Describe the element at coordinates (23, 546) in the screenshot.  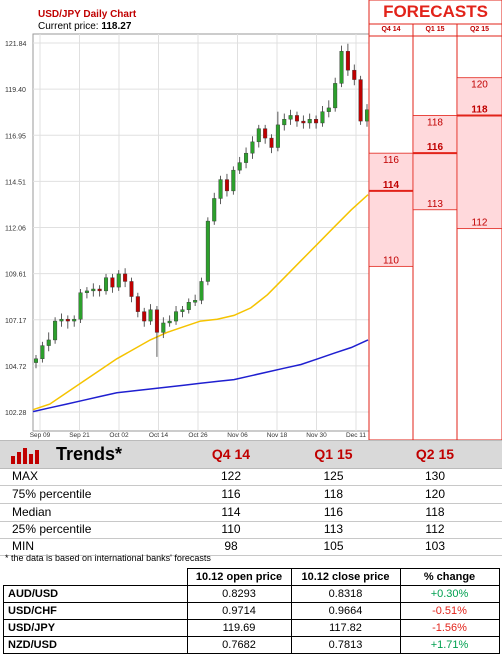
I see `trends-row-label: MIN` at that location.